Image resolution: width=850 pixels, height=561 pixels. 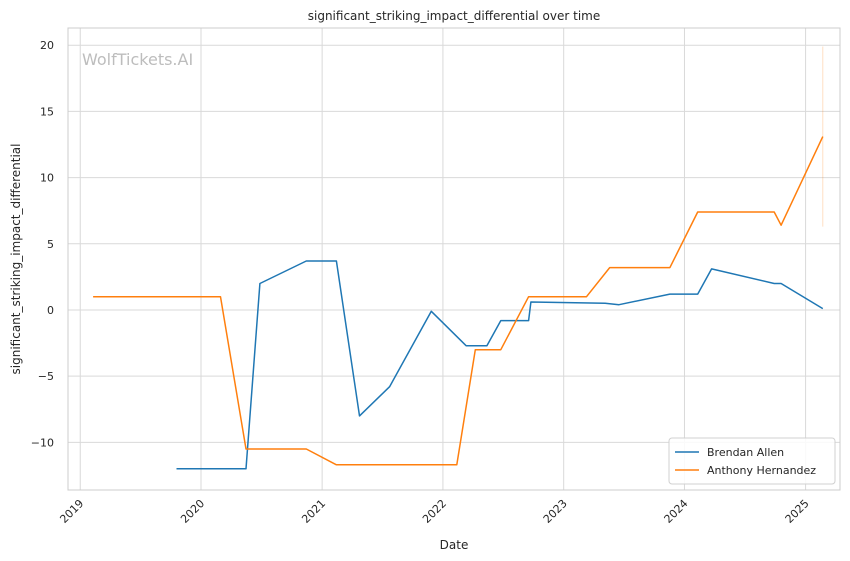 I want to click on legend-box, so click(x=752, y=461).